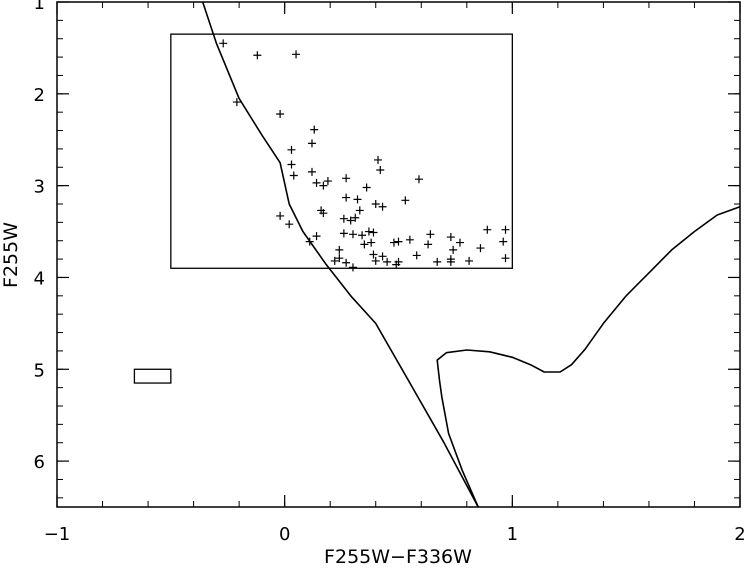  I want to click on x-axis-title: F255W−F336W, so click(398, 557).